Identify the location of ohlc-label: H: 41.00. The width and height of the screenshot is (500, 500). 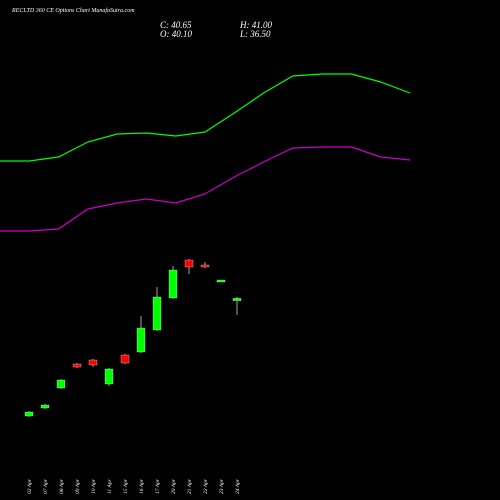
(255, 25).